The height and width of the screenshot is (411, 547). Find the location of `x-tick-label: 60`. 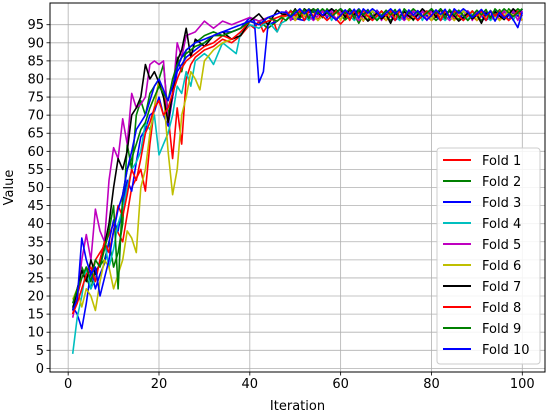

x-tick-label: 60 is located at coordinates (340, 384).